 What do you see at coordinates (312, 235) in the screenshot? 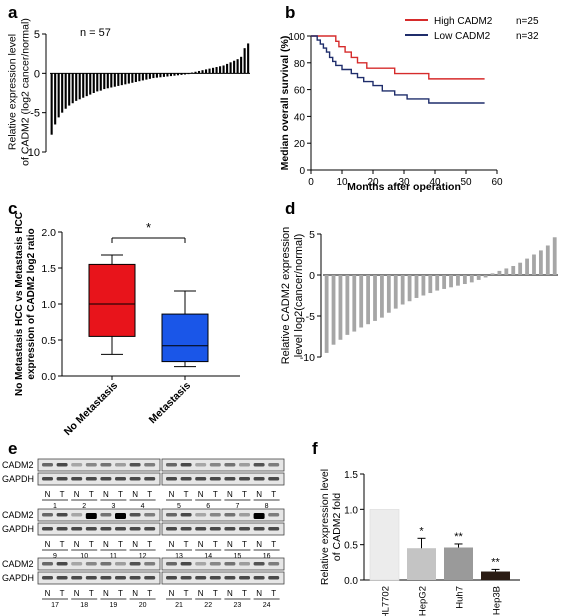
I see `y-tick-label: 5` at bounding box center [312, 235].